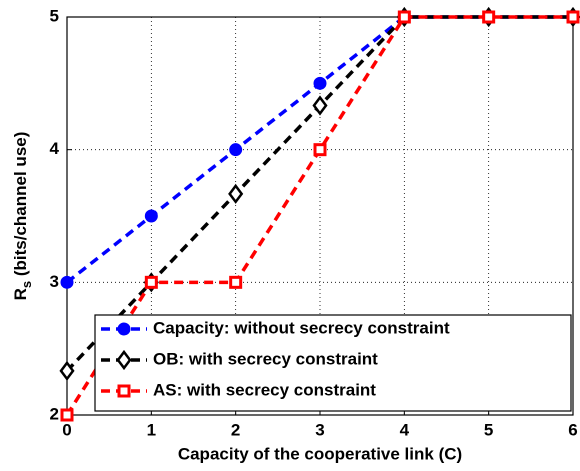  What do you see at coordinates (488, 429) in the screenshot?
I see `x-tick-label: 5` at bounding box center [488, 429].